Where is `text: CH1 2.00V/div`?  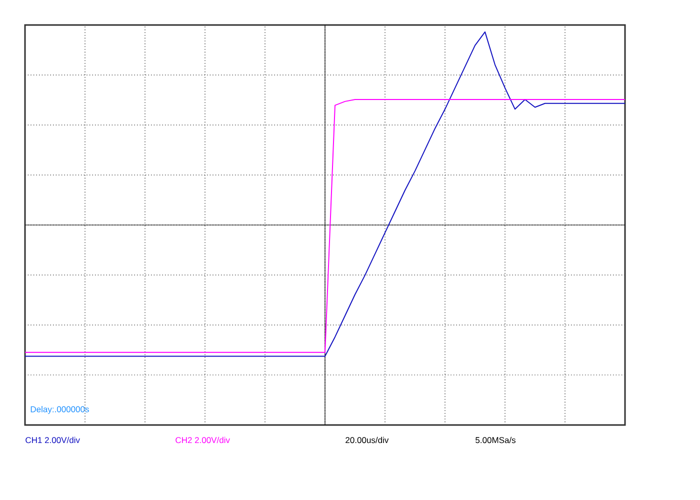
text: CH1 2.00V/div is located at coordinates (53, 440).